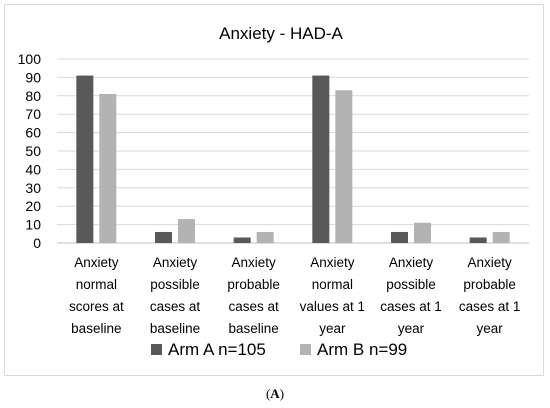 This screenshot has width=550, height=408. Describe the element at coordinates (33, 206) in the screenshot. I see `y-tick-label: 20` at that location.